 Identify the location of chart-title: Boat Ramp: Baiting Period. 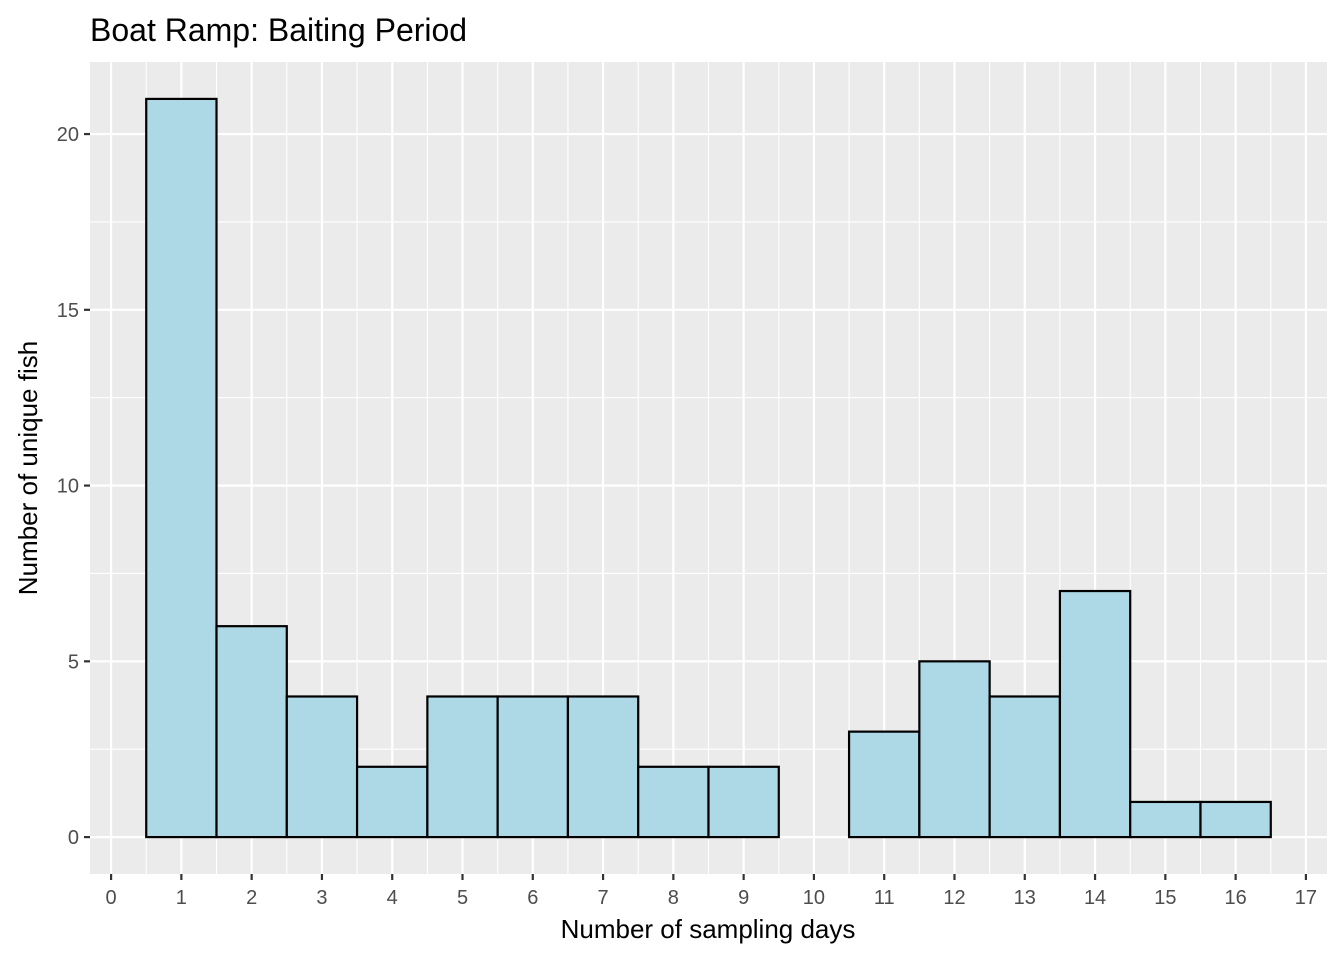
(278, 30).